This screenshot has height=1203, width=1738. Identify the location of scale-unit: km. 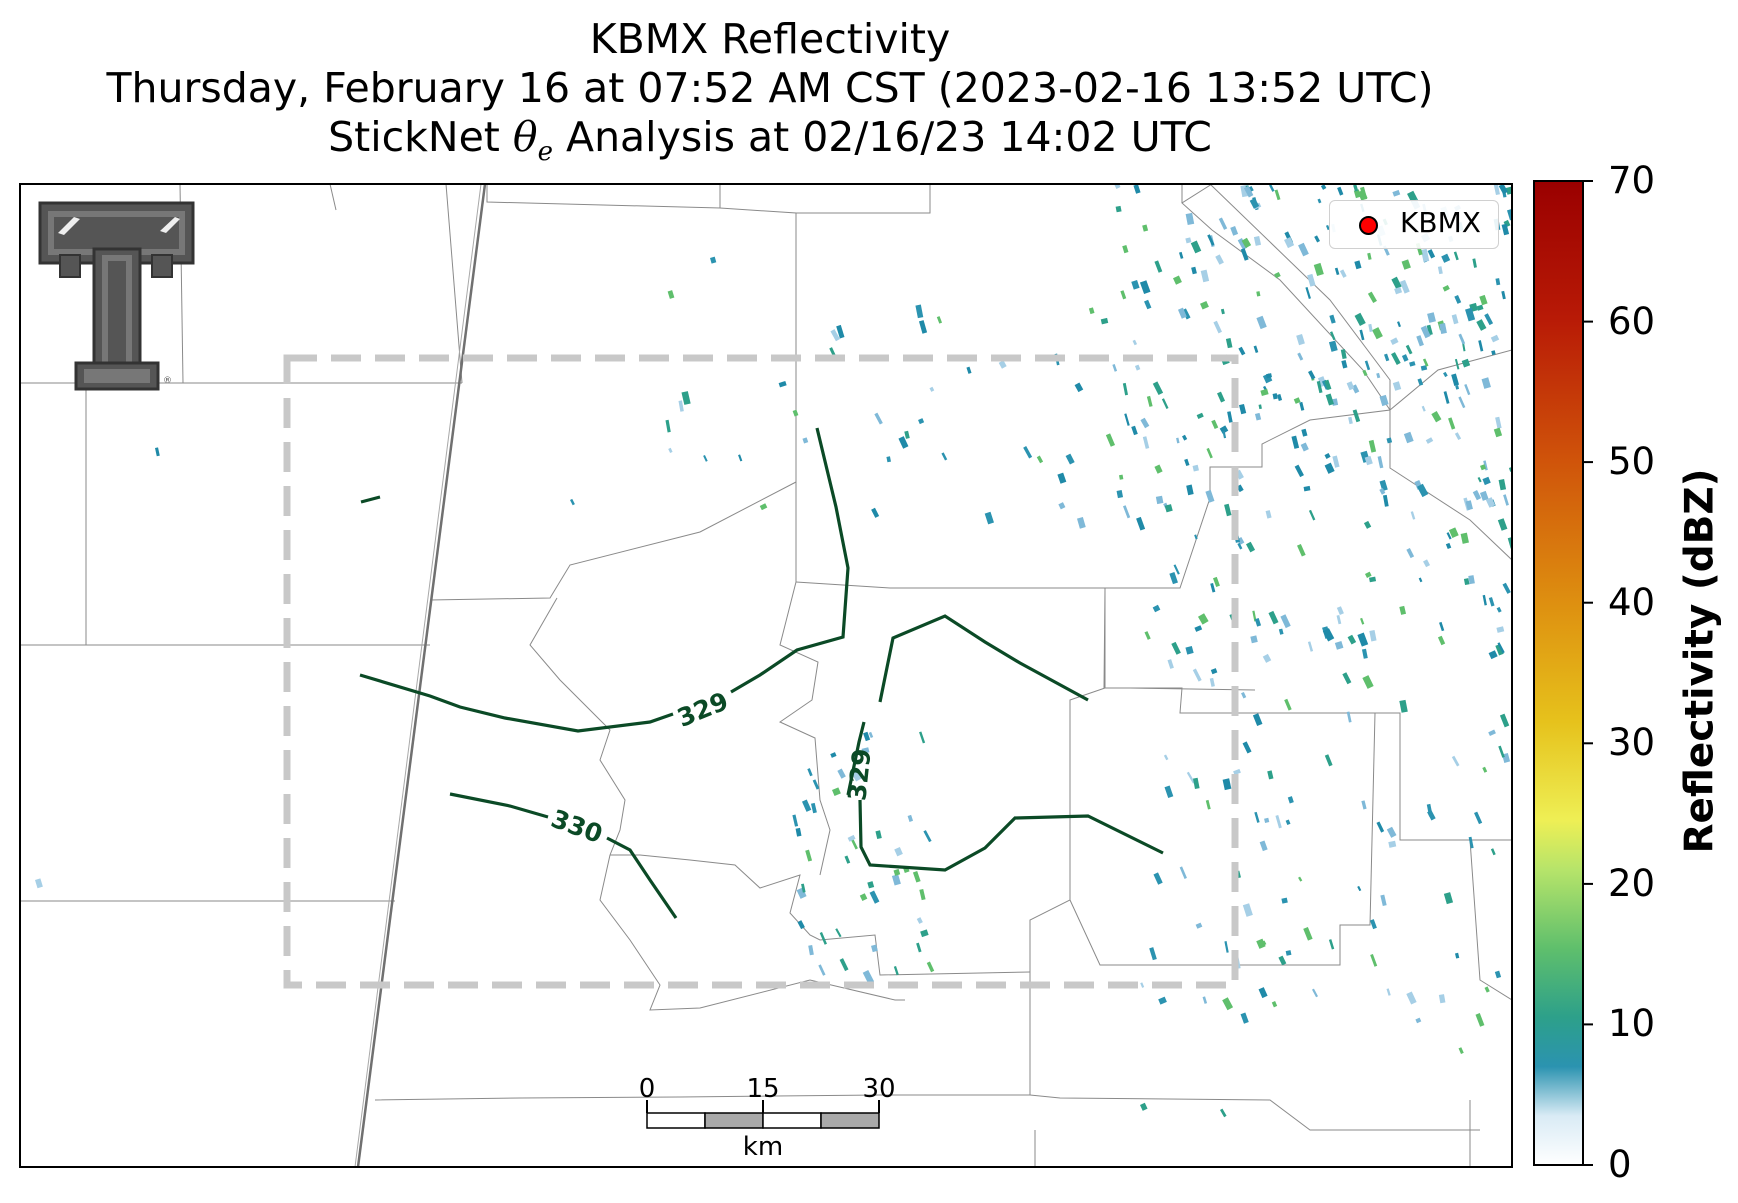
(763, 1147).